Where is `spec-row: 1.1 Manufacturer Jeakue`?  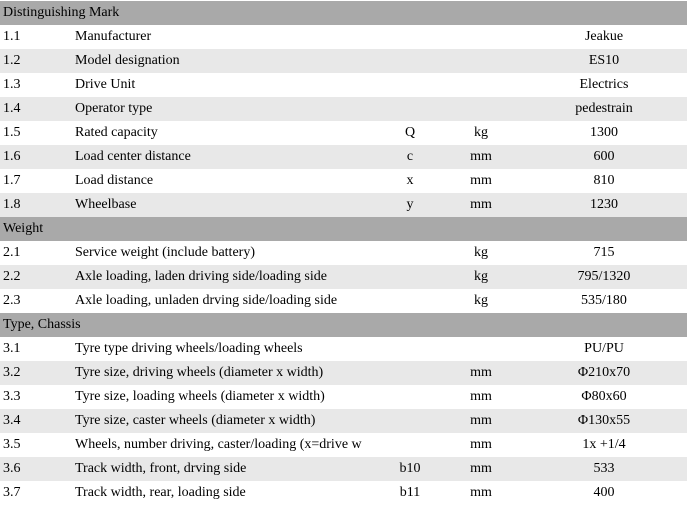 spec-row: 1.1 Manufacturer Jeakue is located at coordinates (343, 37).